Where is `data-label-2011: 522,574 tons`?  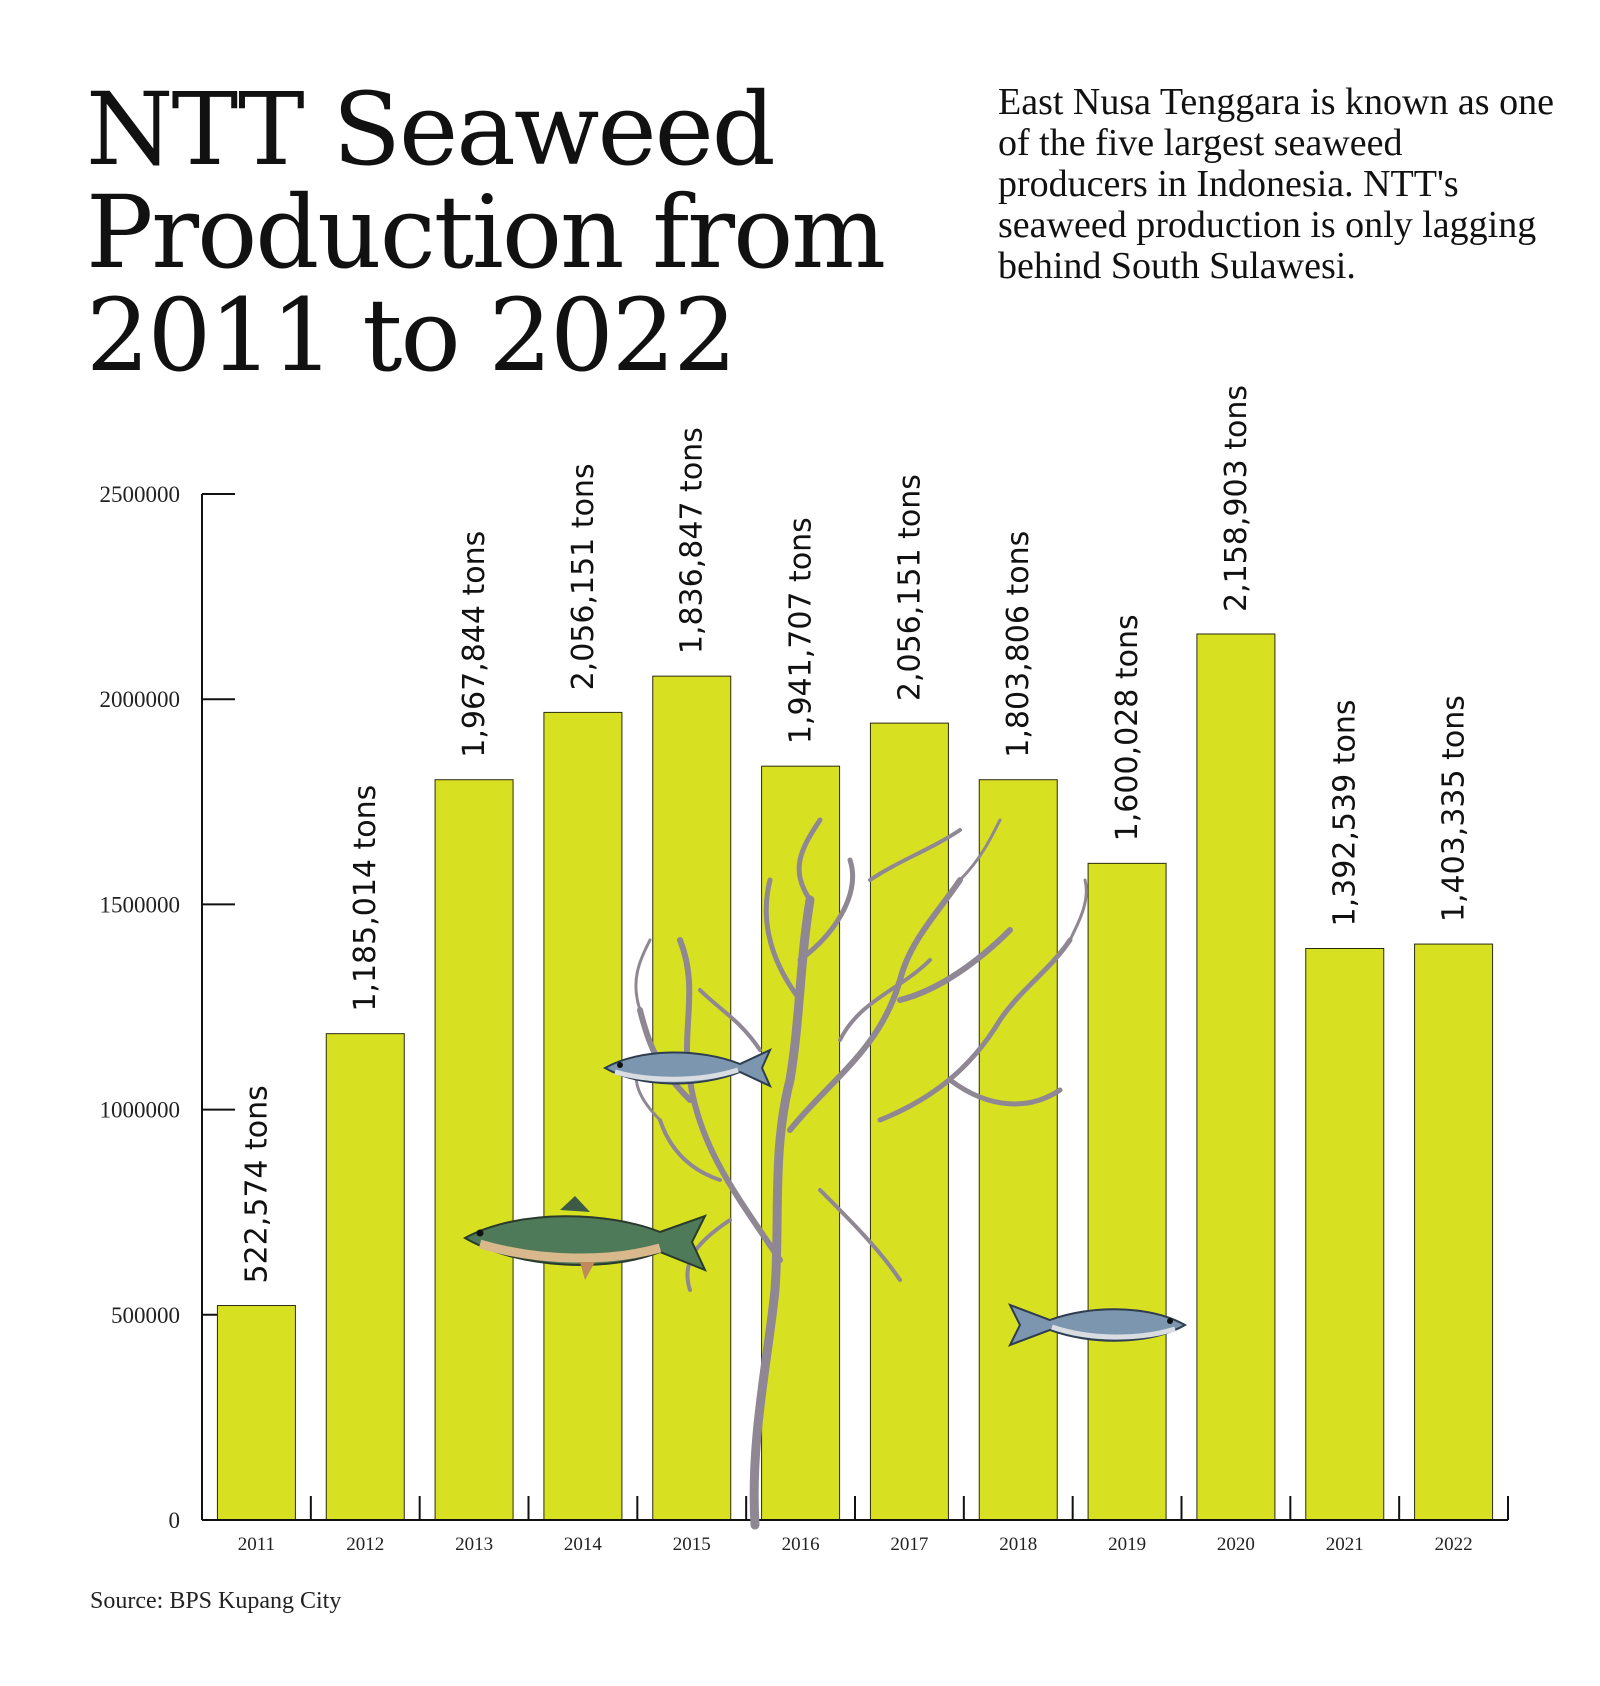
data-label-2011: 522,574 tons is located at coordinates (256, 1184).